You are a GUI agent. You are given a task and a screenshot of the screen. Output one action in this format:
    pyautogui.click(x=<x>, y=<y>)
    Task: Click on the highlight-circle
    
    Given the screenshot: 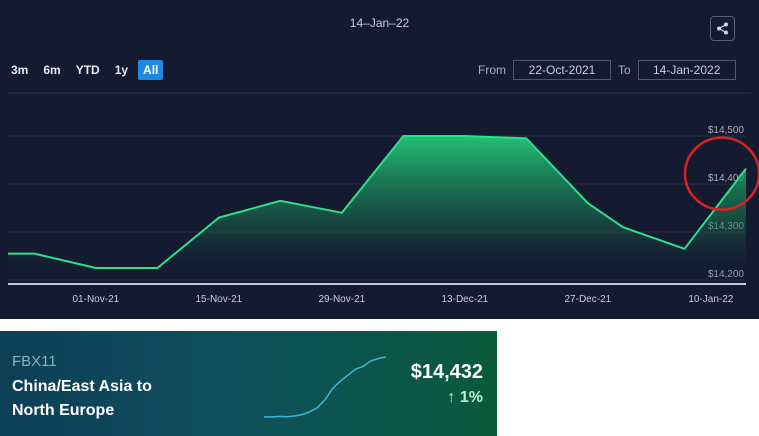 What is the action you would take?
    pyautogui.click(x=721, y=173)
    